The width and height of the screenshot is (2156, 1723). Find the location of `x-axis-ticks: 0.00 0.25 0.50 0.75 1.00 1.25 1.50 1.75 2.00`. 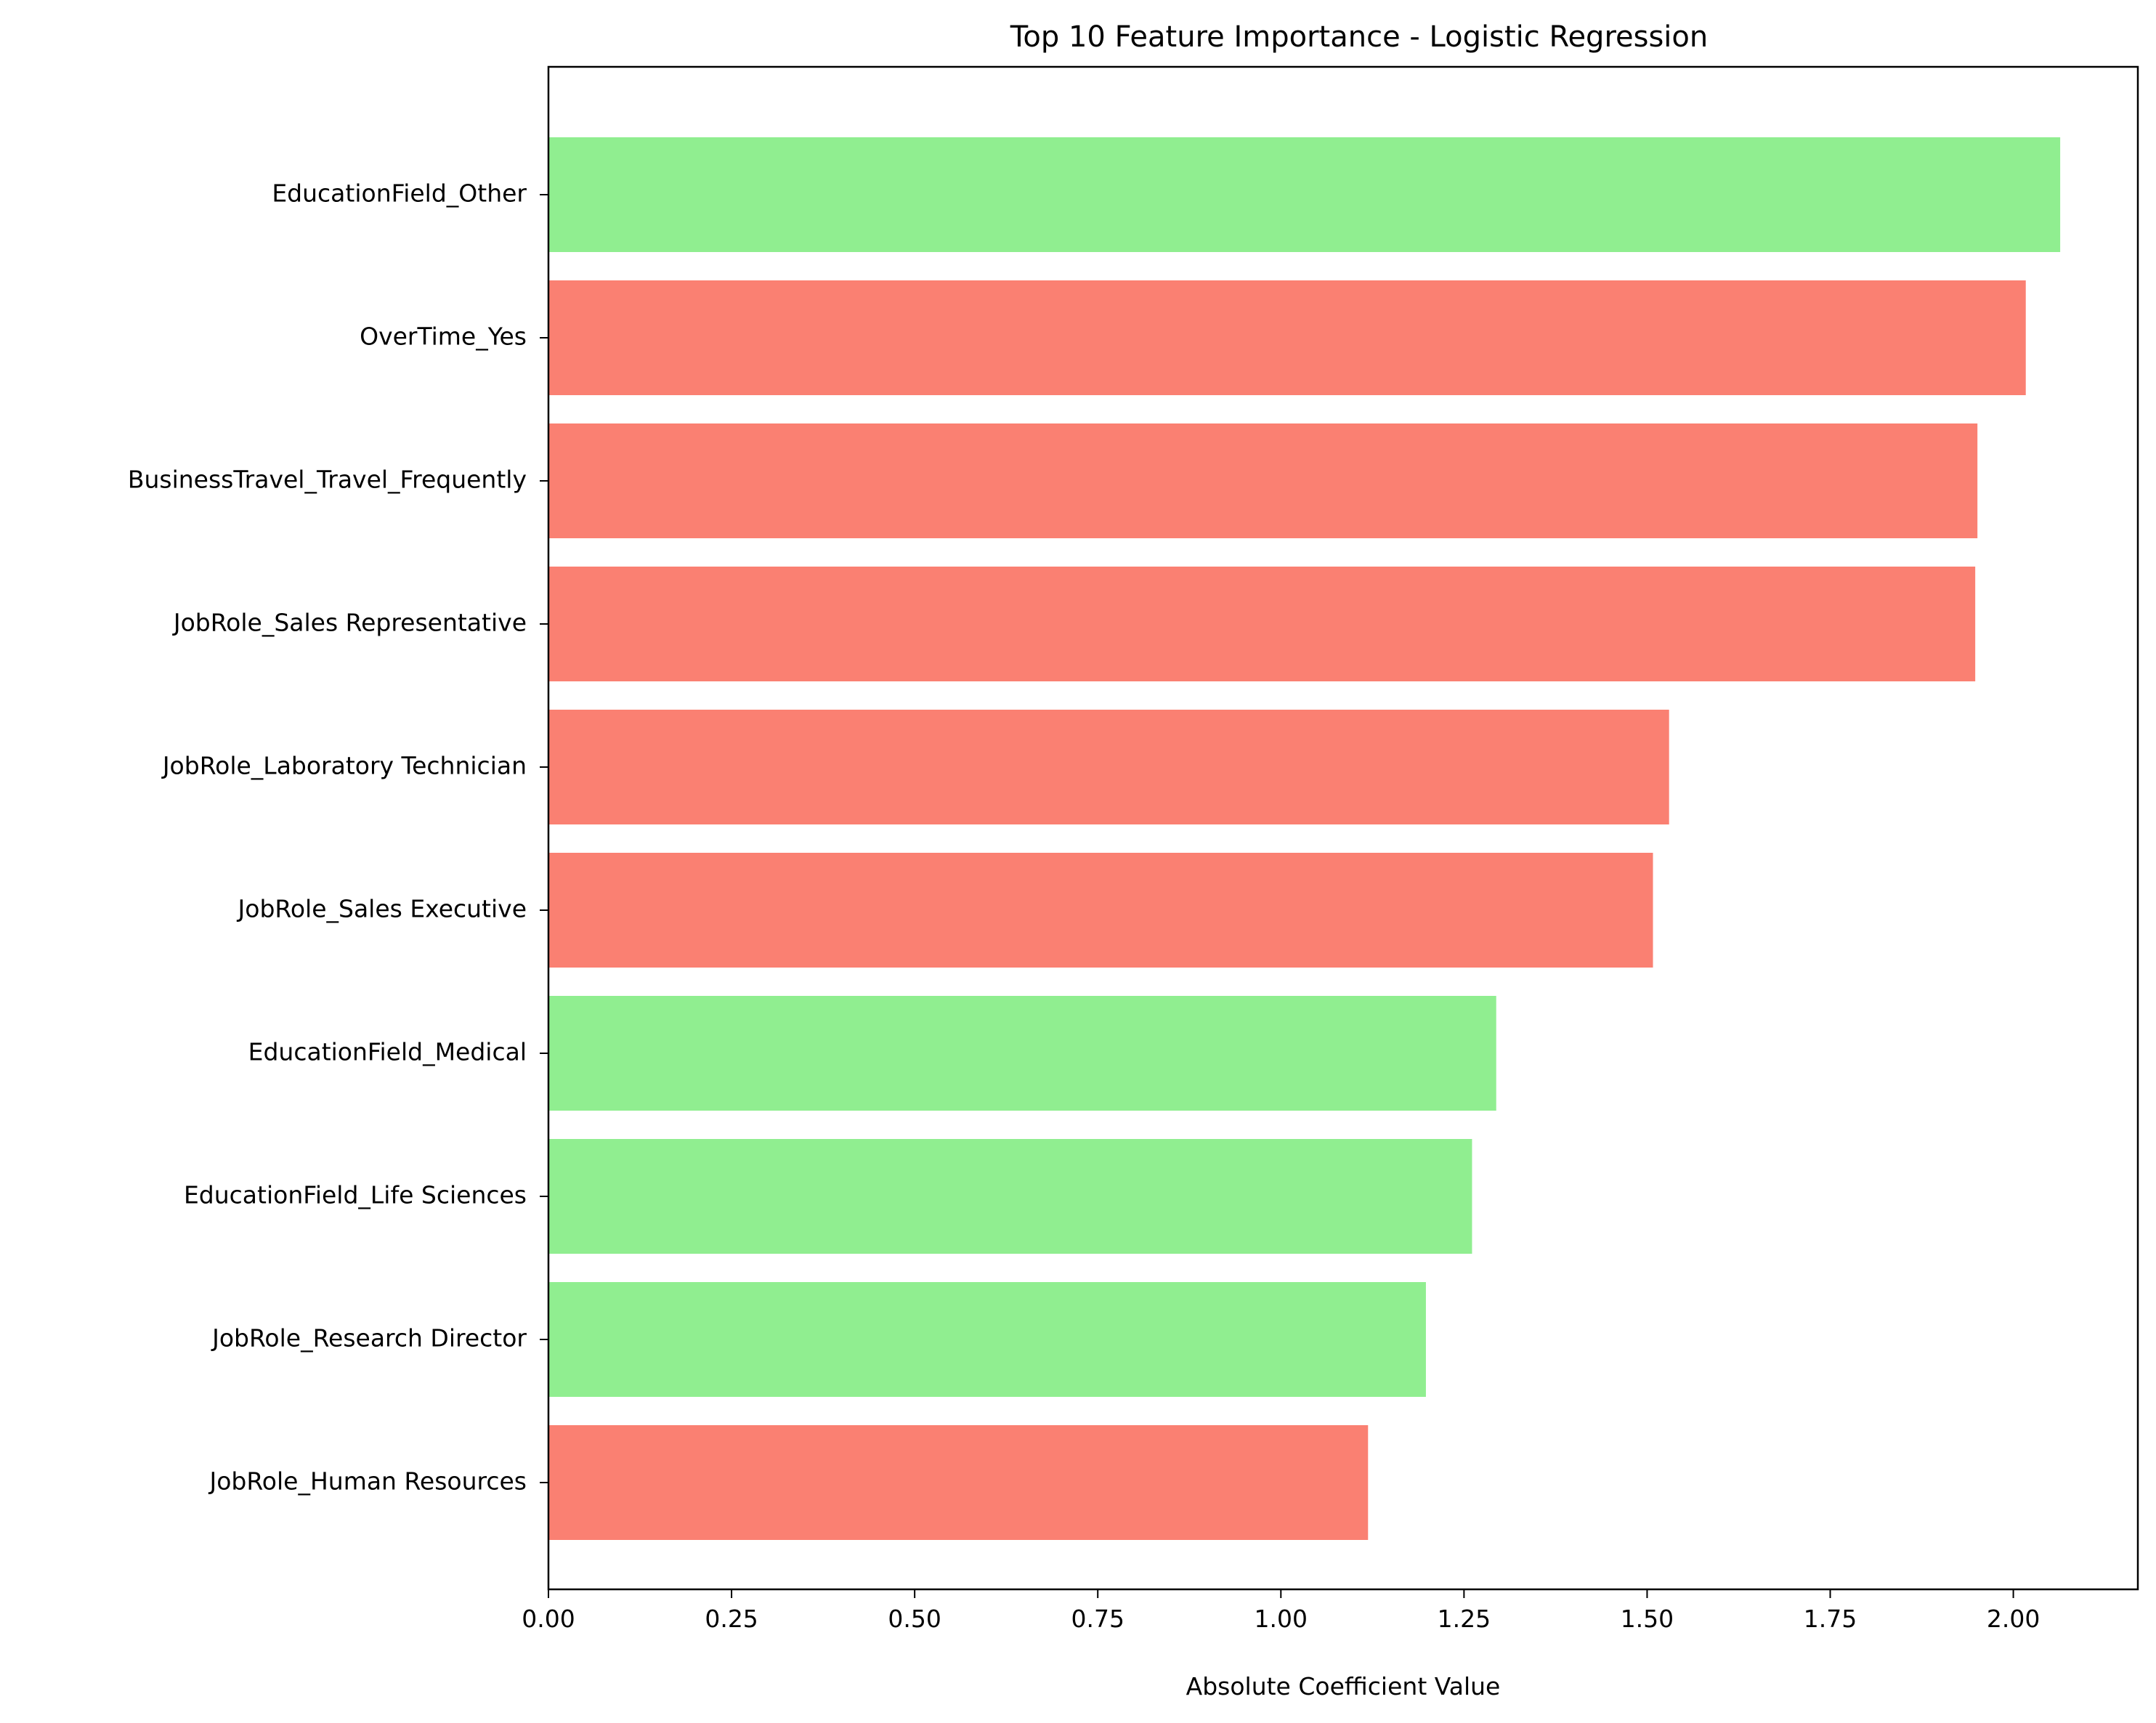

x-axis-ticks: 0.00 0.25 0.50 0.75 1.00 1.25 1.50 1.75 2.00 is located at coordinates (1281, 1611).